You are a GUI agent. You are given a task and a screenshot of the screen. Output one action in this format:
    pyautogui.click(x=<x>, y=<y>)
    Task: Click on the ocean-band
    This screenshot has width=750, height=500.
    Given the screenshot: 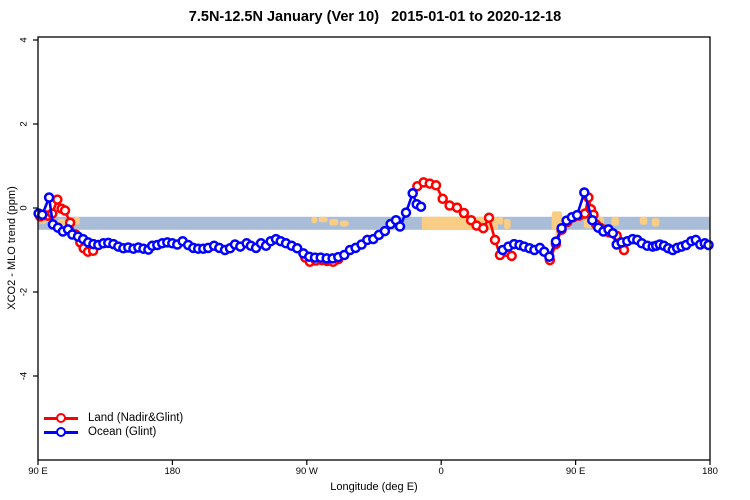 What is the action you would take?
    pyautogui.click(x=374, y=223)
    